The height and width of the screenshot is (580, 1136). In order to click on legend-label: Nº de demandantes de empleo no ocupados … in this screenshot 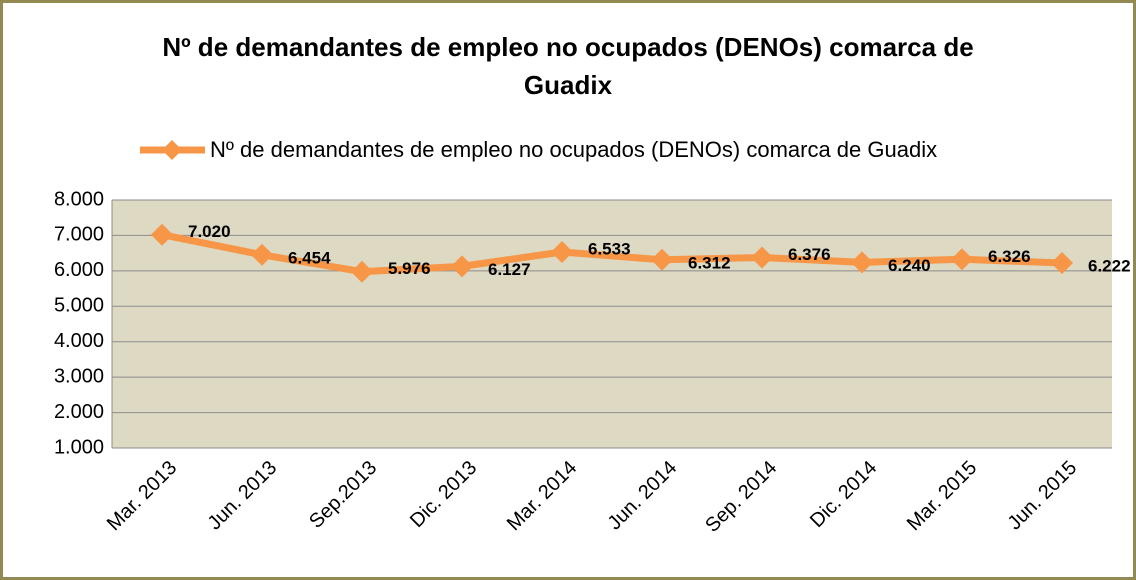, I will do `click(574, 149)`.